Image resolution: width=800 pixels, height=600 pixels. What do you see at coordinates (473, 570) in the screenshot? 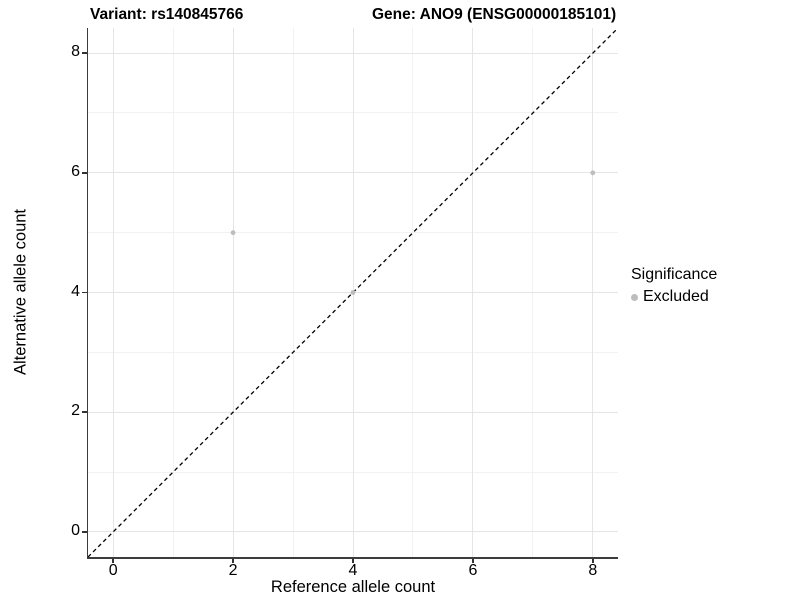
I see `x-axis-tick-label: 6` at bounding box center [473, 570].